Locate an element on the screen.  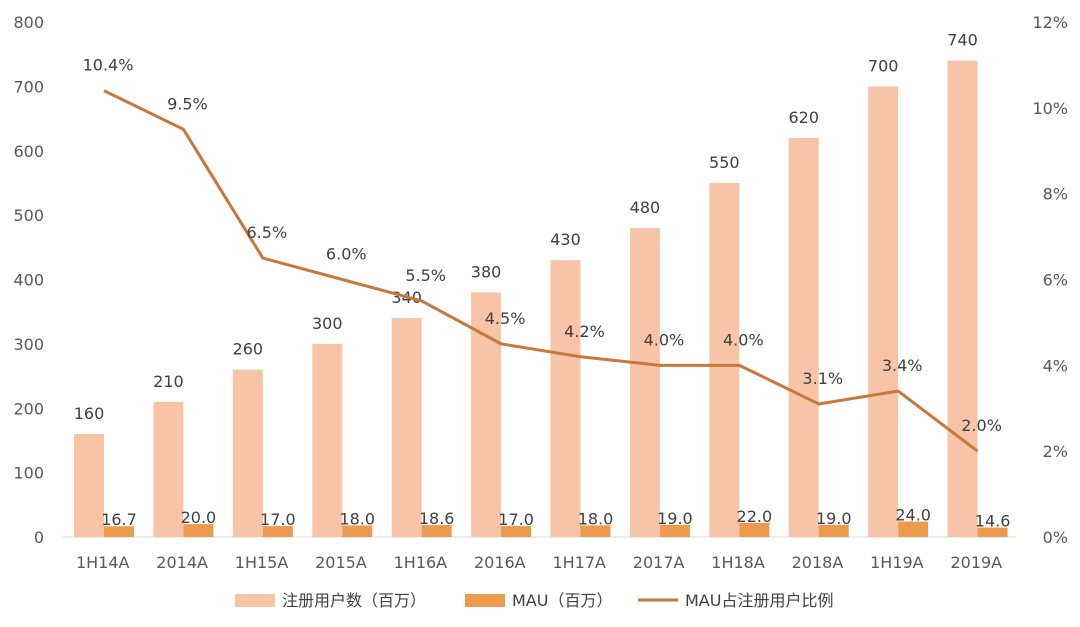
y-axis-left: 0 100 200 300 400 500 600 700 800 is located at coordinates (28, 280).